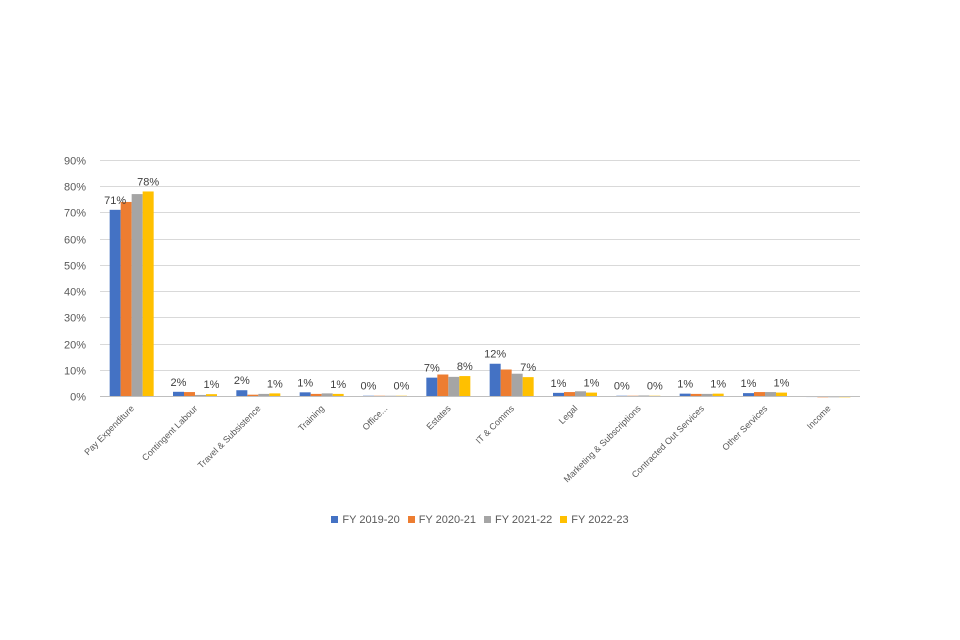  What do you see at coordinates (75, 214) in the screenshot?
I see `y-tick-label: 70%` at bounding box center [75, 214].